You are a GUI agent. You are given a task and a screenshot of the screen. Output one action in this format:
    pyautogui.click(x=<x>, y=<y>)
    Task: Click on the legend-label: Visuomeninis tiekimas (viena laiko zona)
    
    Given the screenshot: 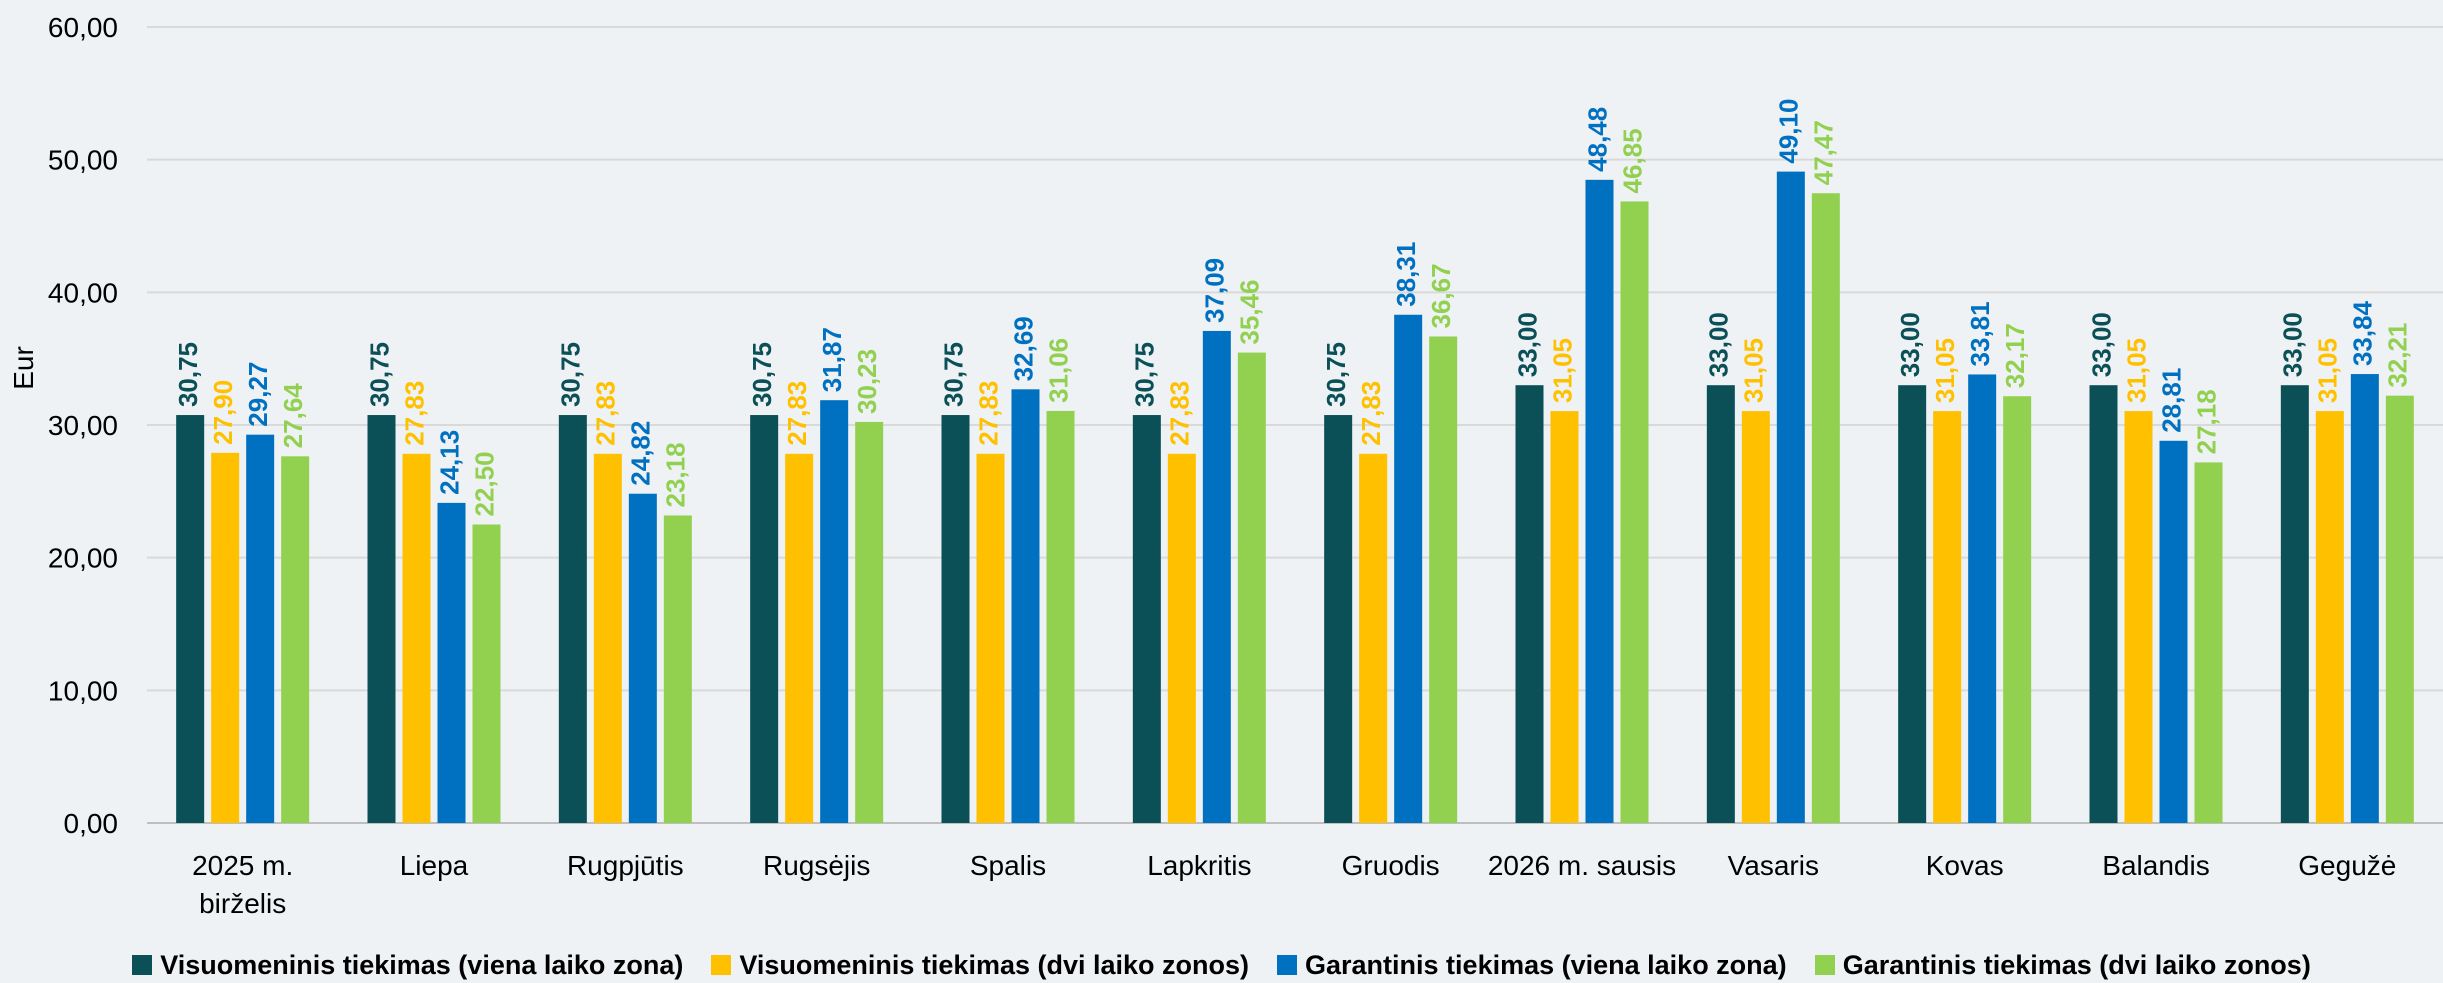 What is the action you would take?
    pyautogui.click(x=422, y=964)
    